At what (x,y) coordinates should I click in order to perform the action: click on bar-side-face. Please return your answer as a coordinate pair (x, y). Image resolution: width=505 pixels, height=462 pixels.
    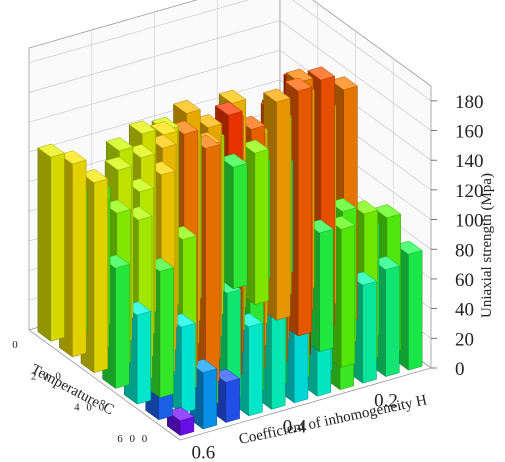
    Looking at the image, I should click on (44, 244).